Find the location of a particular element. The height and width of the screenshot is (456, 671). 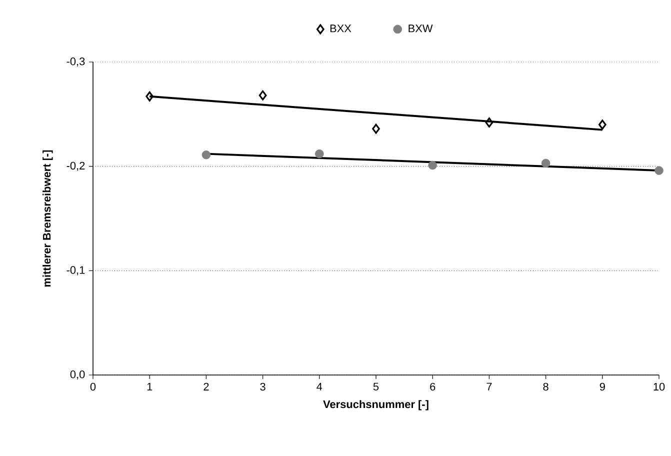

y-tick-label: -0,3 is located at coordinates (75, 62).